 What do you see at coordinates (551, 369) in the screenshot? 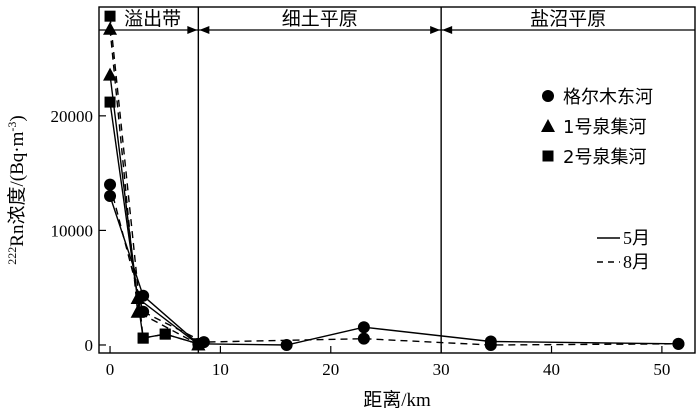
I see `x-tick-label: 40` at bounding box center [551, 369].